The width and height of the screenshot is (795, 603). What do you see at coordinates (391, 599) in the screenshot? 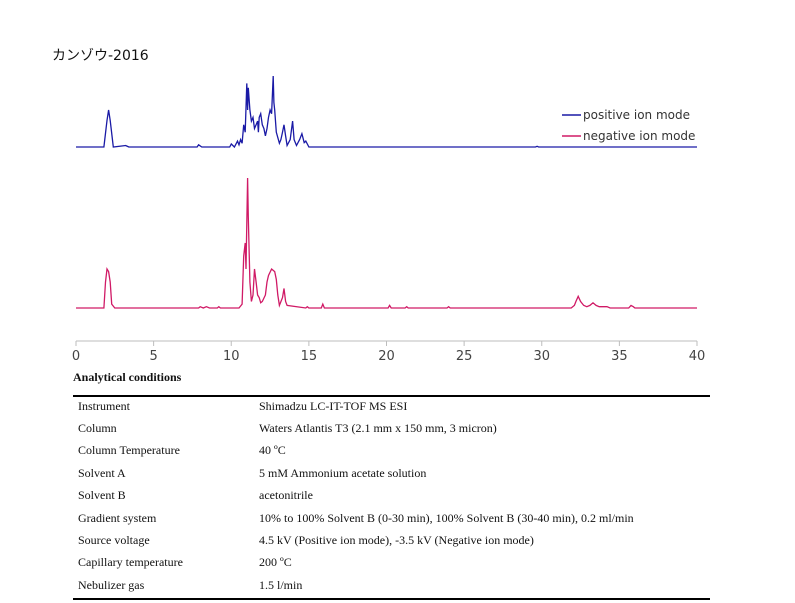
I see `table-bottom-rule` at bounding box center [391, 599].